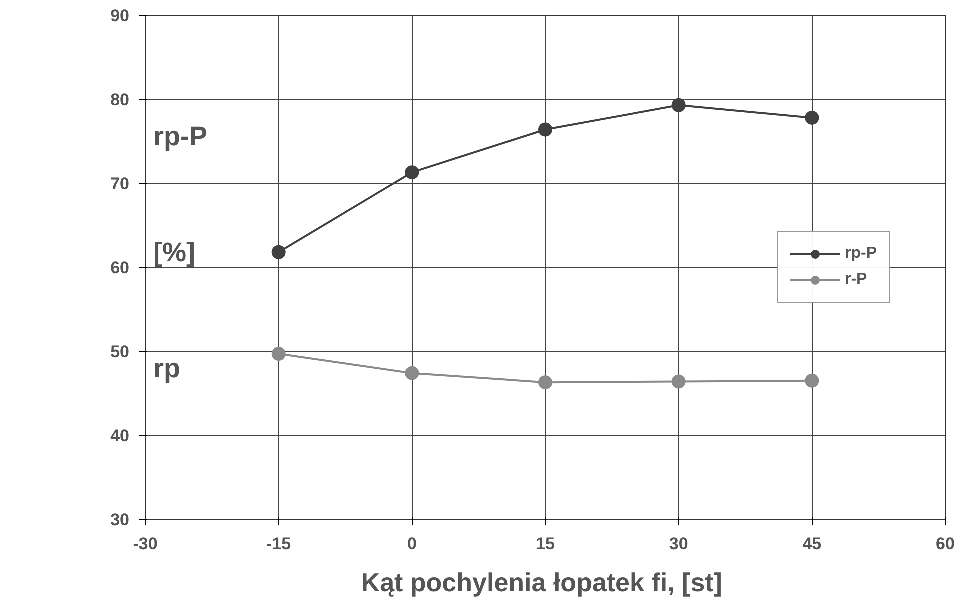 The height and width of the screenshot is (600, 965). I want to click on x-tick-label: 0, so click(412, 544).